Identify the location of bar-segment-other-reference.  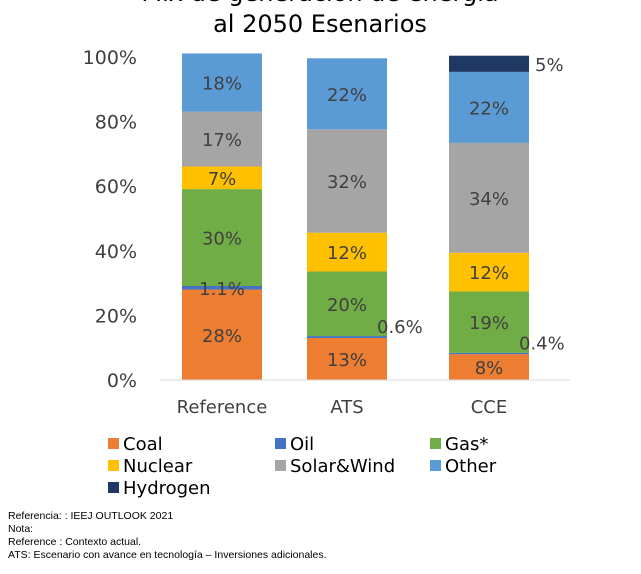
(222, 82).